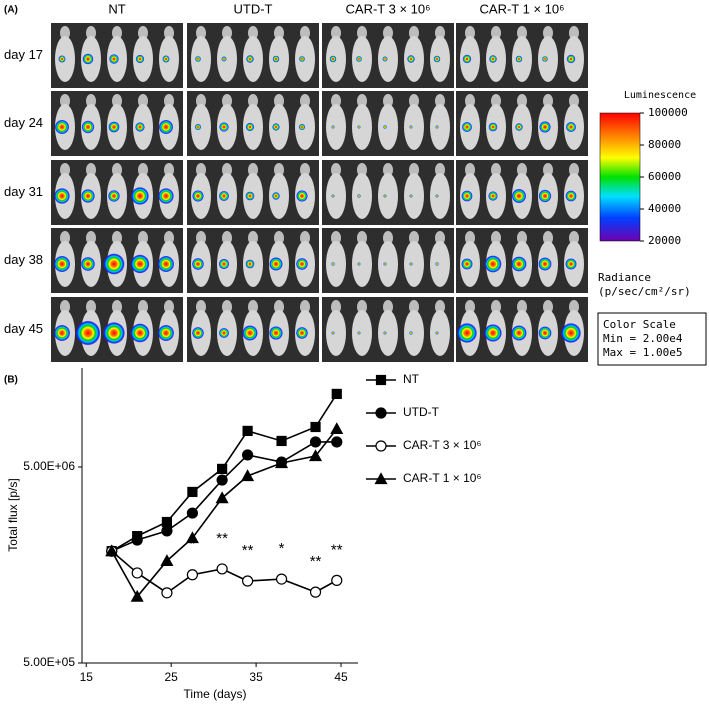  Describe the element at coordinates (49, 662) in the screenshot. I see `y-tick-label: 5.00E+05` at that location.